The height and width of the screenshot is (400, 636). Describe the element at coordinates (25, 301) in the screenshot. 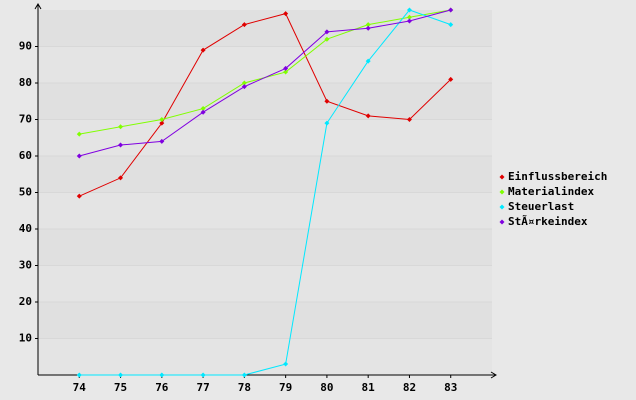

I see `y-tick-label: 20` at that location.